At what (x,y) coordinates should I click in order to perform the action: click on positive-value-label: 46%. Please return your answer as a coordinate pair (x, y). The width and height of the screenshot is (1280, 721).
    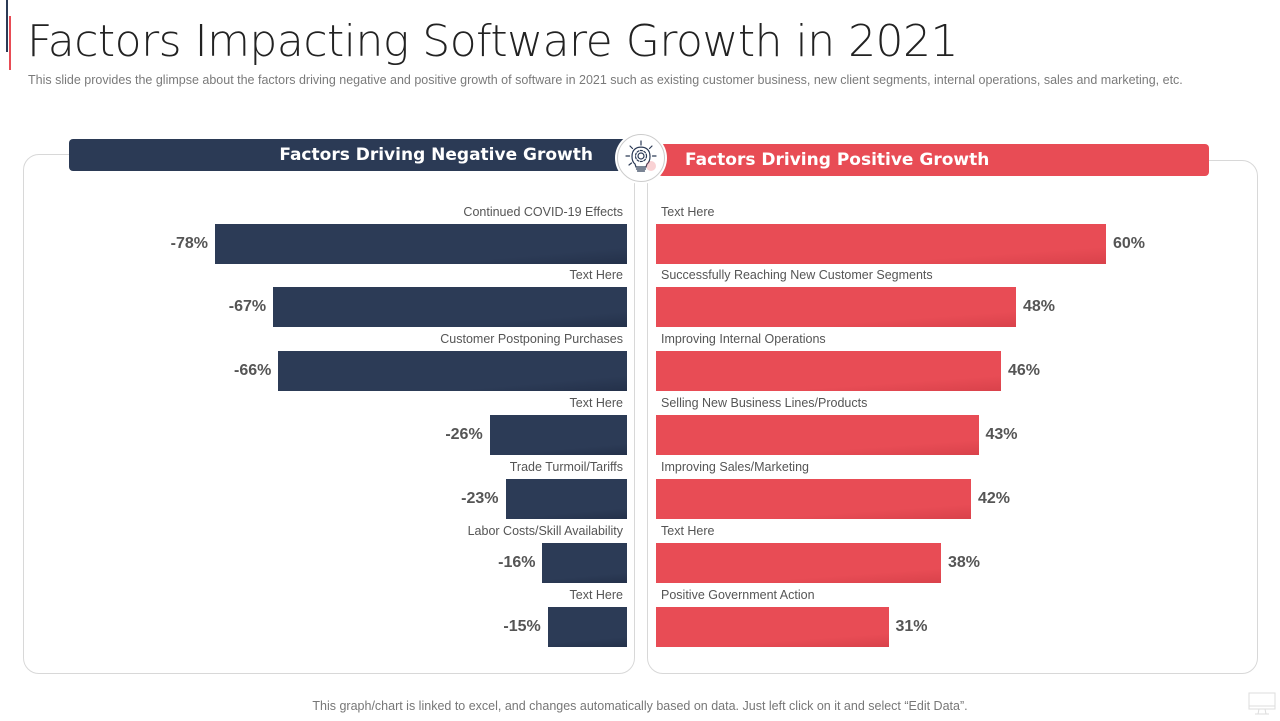
    Looking at the image, I should click on (1024, 370).